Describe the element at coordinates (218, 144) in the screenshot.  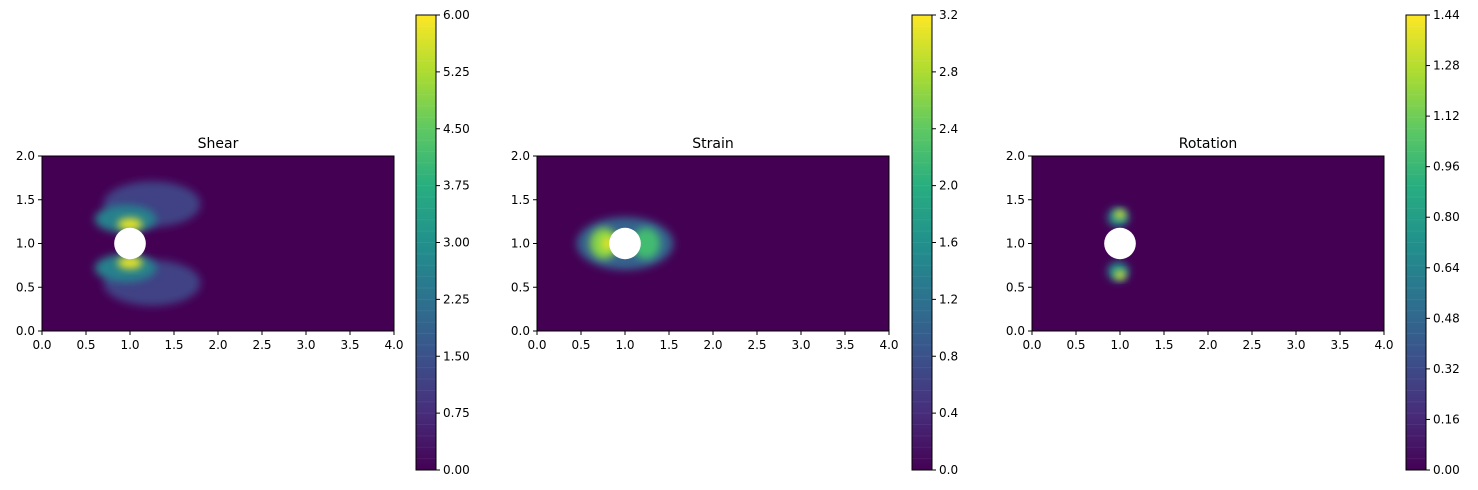
I see `panel-title: Shear` at that location.